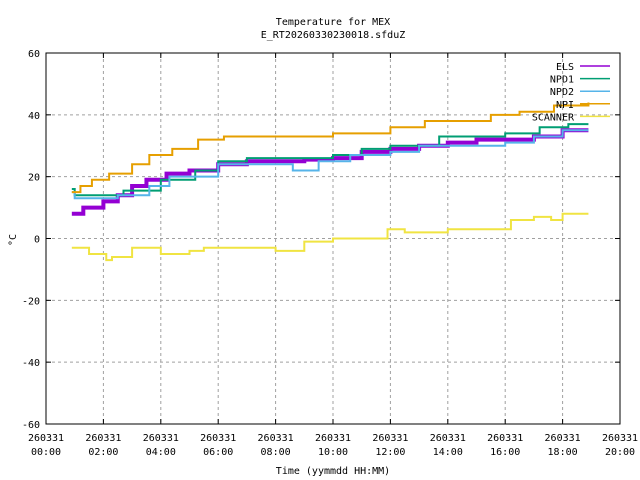  What do you see at coordinates (13, 240) in the screenshot?
I see `y-axis-label: °C` at bounding box center [13, 240].